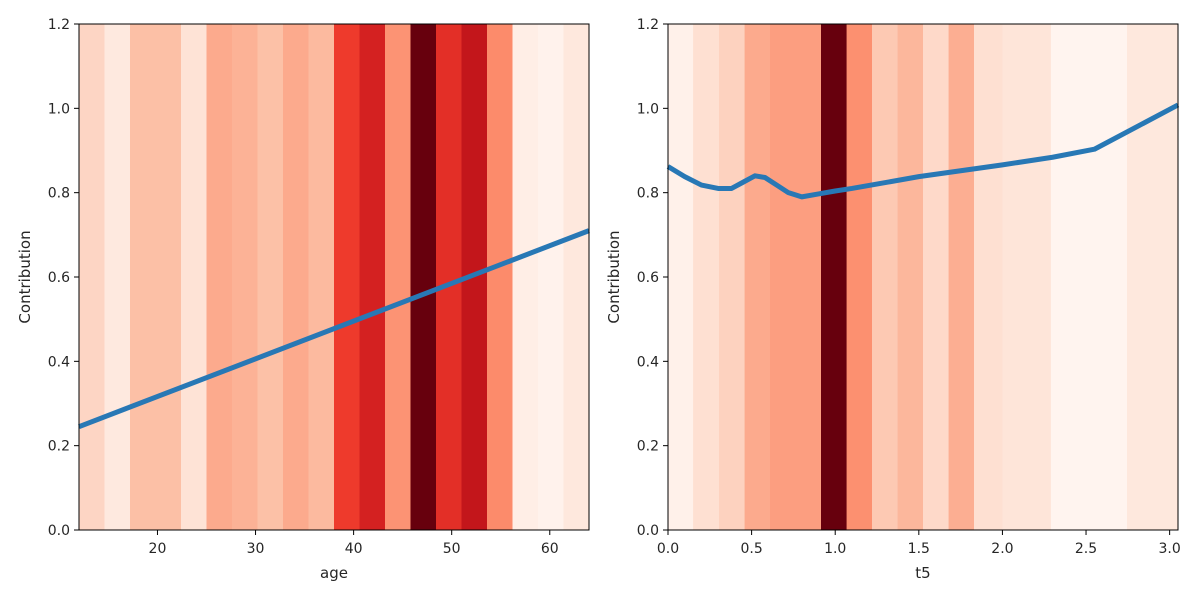 The width and height of the screenshot is (1200, 600). I want to click on x-axis-label: age, so click(334, 573).